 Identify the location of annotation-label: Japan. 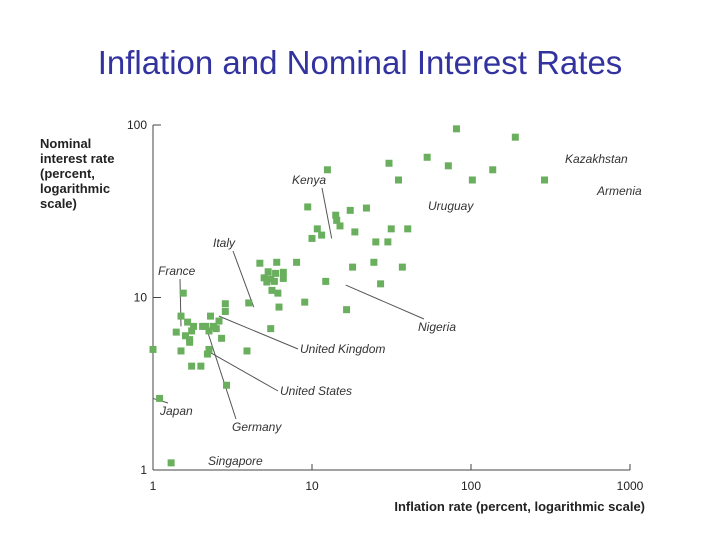
(176, 411).